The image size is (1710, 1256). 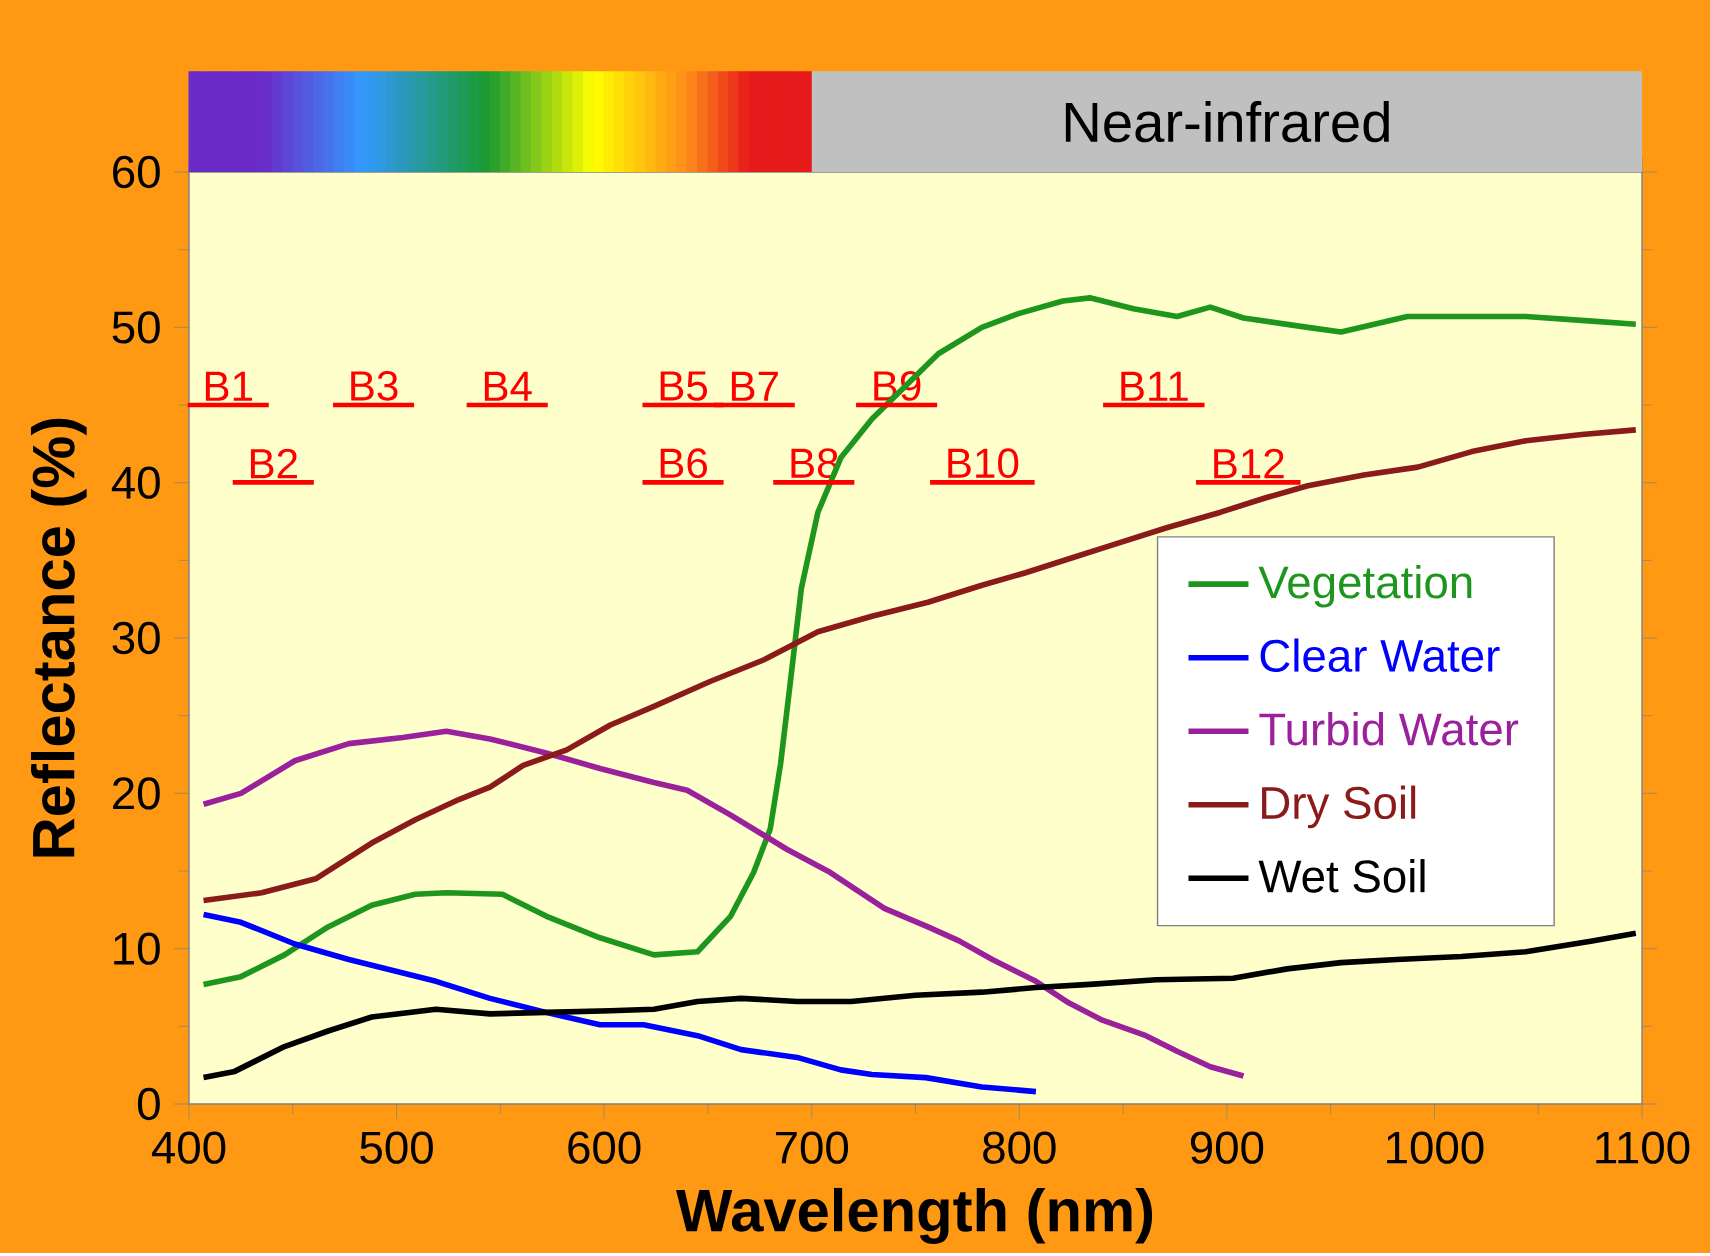 What do you see at coordinates (1643, 1147) in the screenshot?
I see `x-tick-label: 1100` at bounding box center [1643, 1147].